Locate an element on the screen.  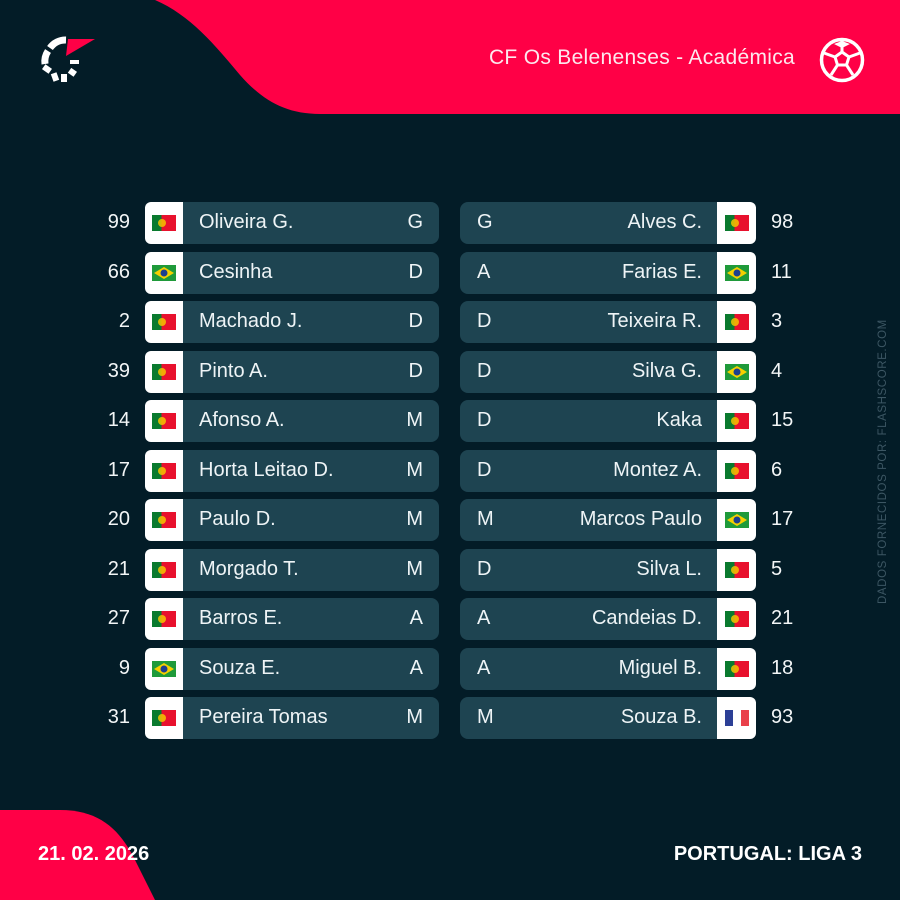
away-player-row: A Candeias D. 21 is located at coordinates (632, 619).